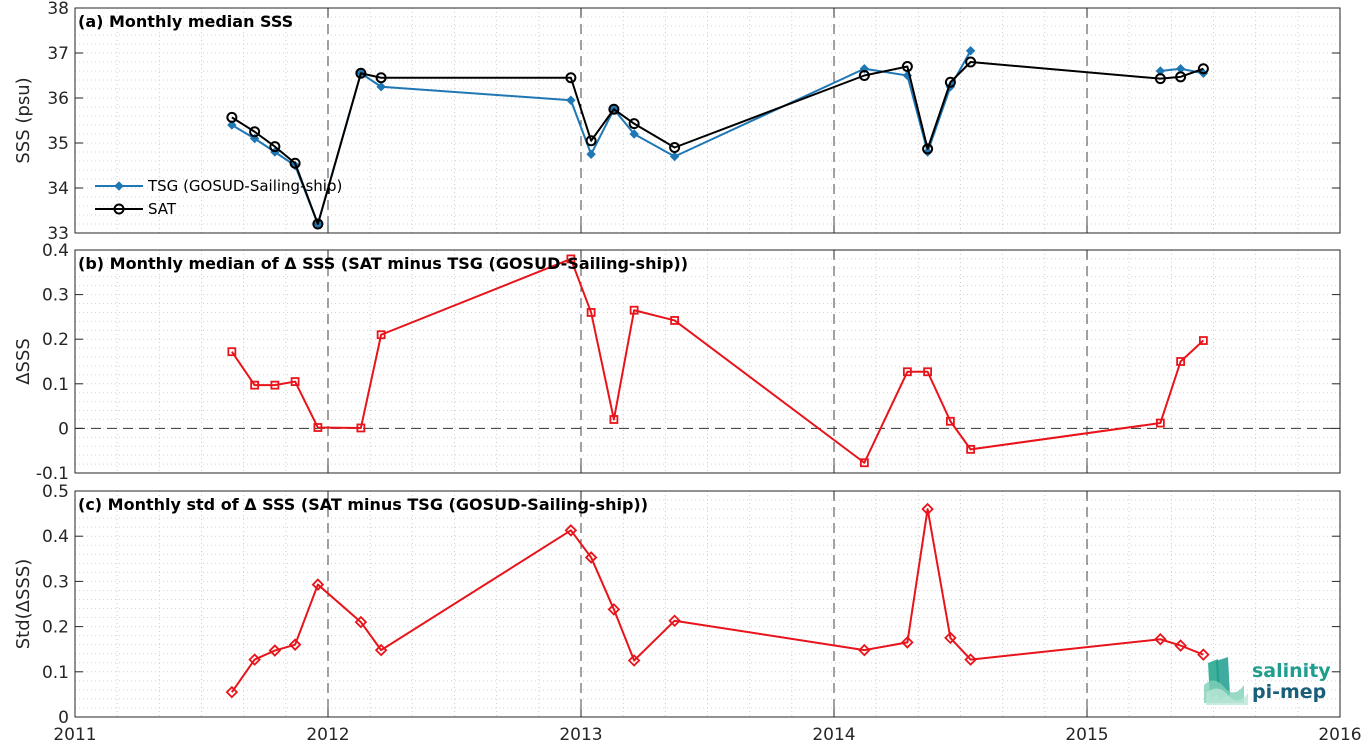 The width and height of the screenshot is (1364, 745). I want to click on y-axis-label: SSS (psu), so click(23, 120).